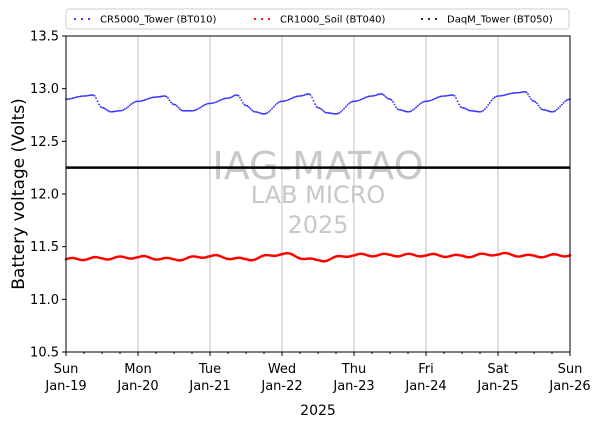  I want to click on y-tick-label: 12.0, so click(44, 195).